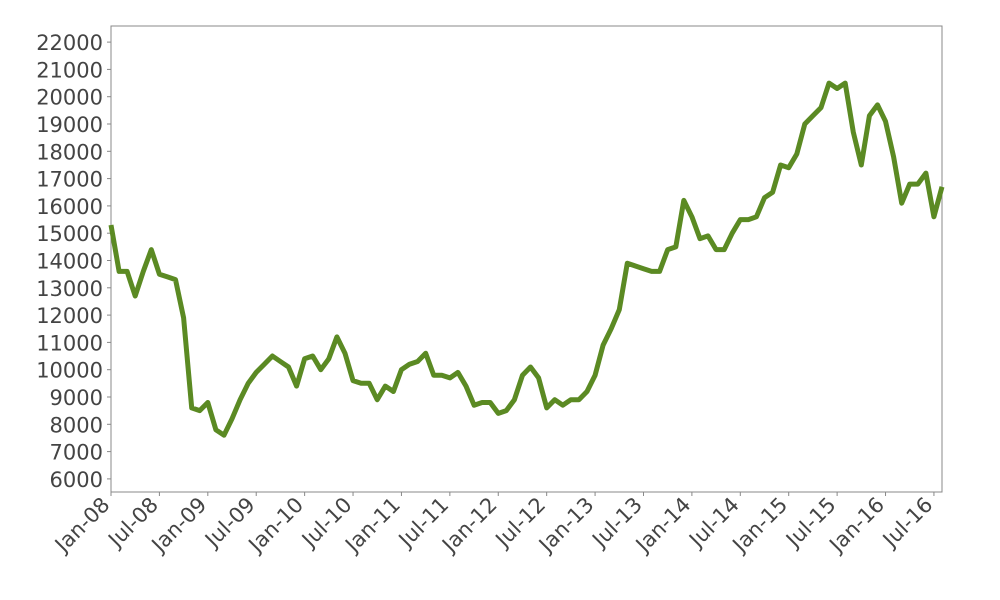 This screenshot has height=600, width=1000. I want to click on y-tick-label: 10000, so click(69, 371).